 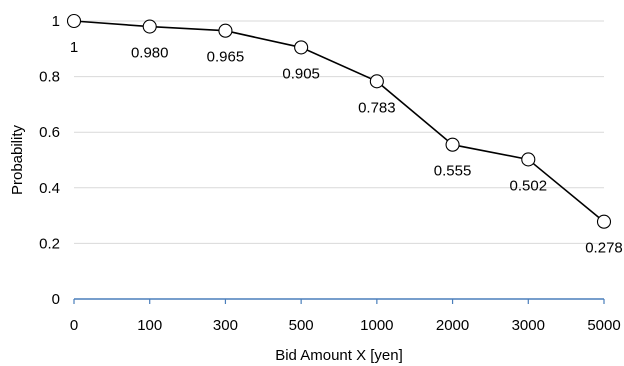 What do you see at coordinates (376, 325) in the screenshot?
I see `x-tick-label: 1000` at bounding box center [376, 325].